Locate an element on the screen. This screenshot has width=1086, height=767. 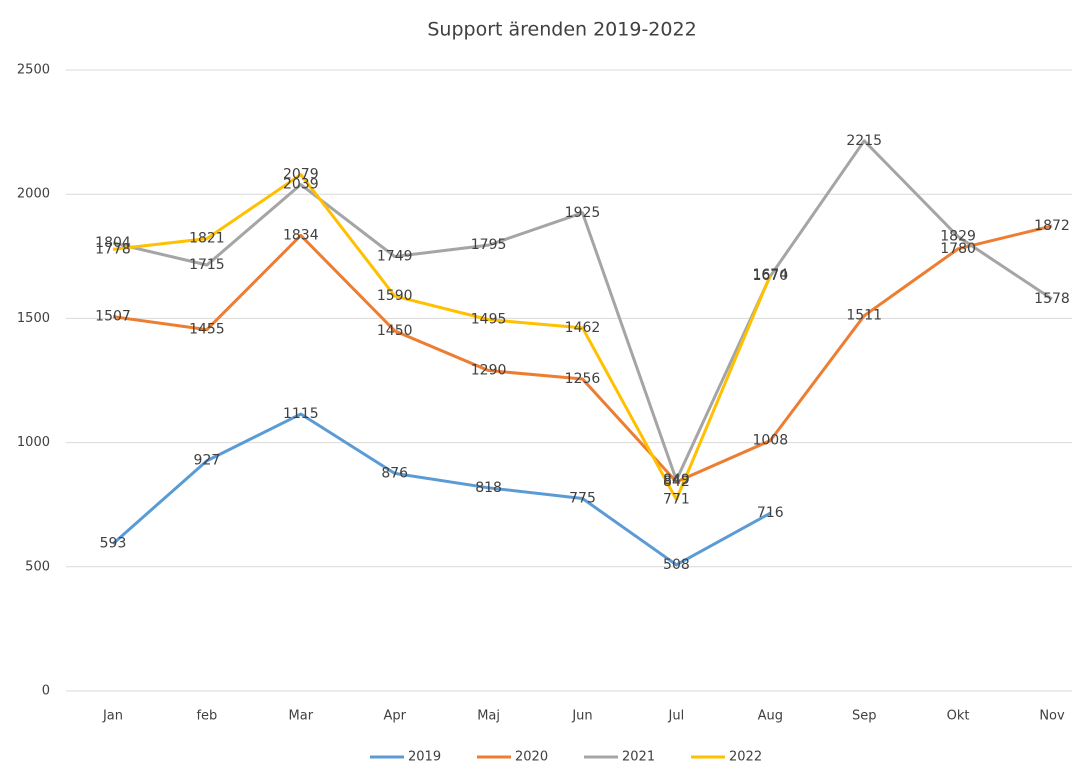
data-label: 1780 is located at coordinates (958, 249).